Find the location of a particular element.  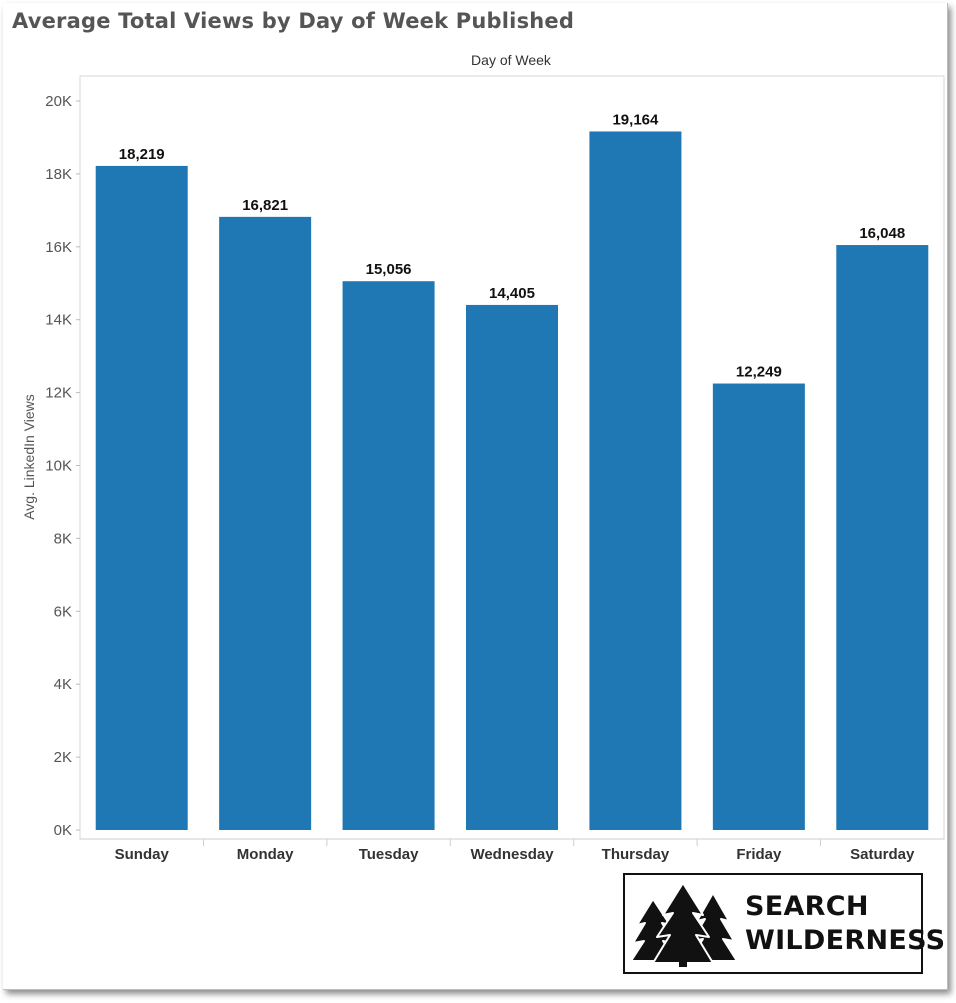

y-tick-label: 8K is located at coordinates (63, 538).